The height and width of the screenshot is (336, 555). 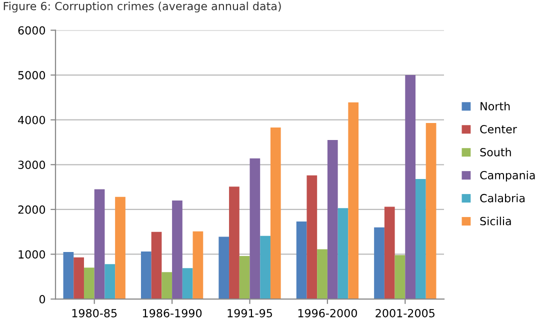 What do you see at coordinates (142, 7) in the screenshot?
I see `chart-title: Figure 6: Corruption crimes (average annual data)` at bounding box center [142, 7].